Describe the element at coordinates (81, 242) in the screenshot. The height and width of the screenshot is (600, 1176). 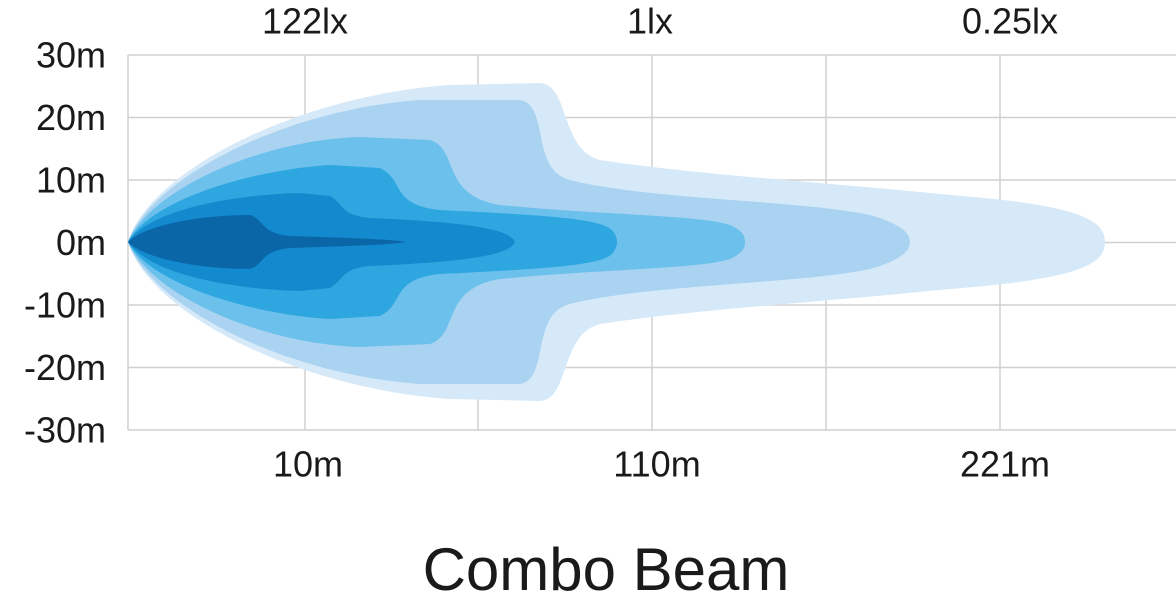
I see `y-tick-label: 0m` at that location.